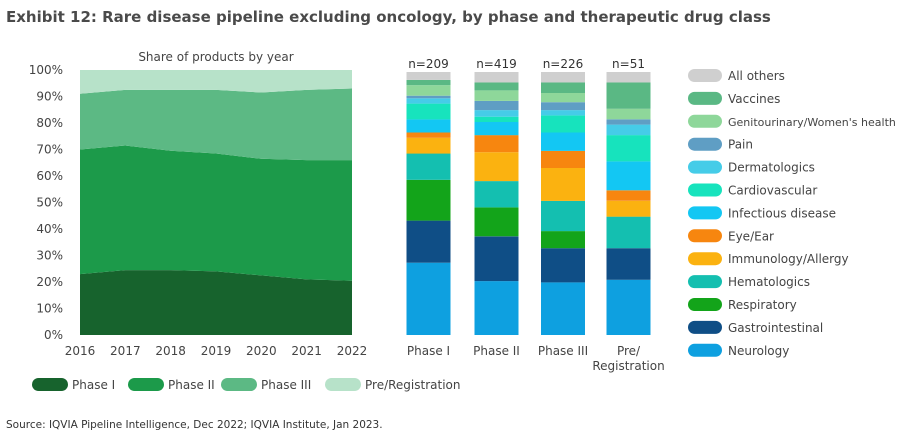 The image size is (897, 442). What do you see at coordinates (769, 282) in the screenshot?
I see `legend-label-hematologics: Hematologics` at bounding box center [769, 282].